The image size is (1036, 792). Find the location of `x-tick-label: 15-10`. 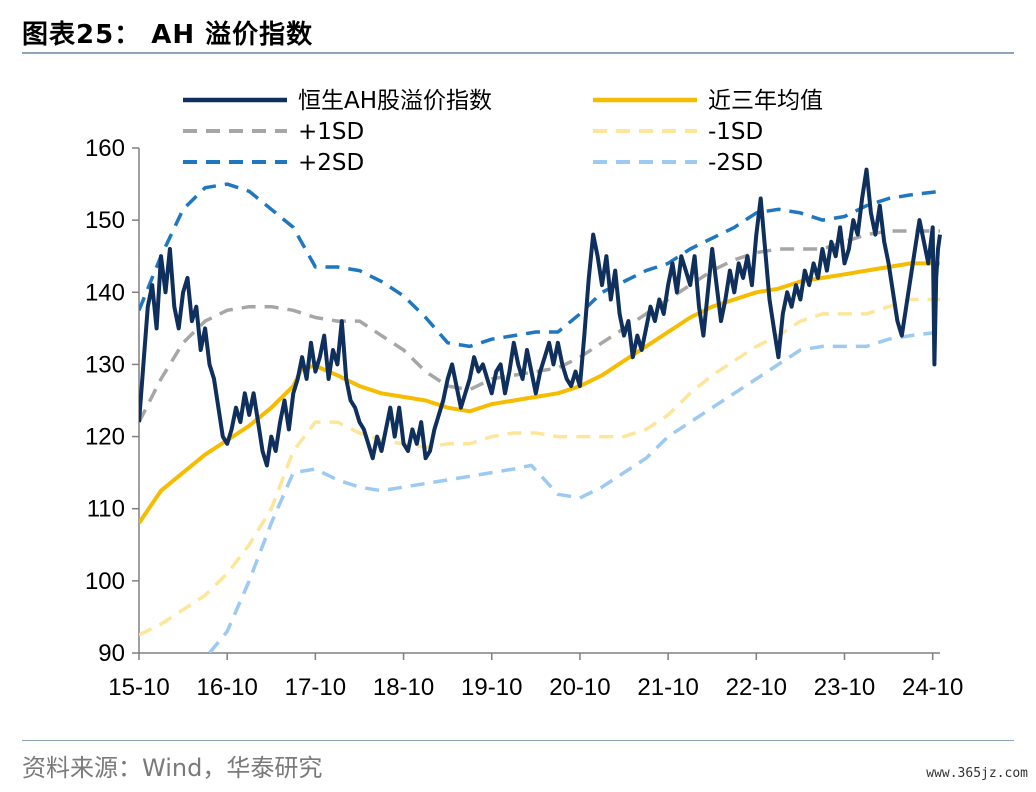

x-tick-label: 15-10 is located at coordinates (138, 687).